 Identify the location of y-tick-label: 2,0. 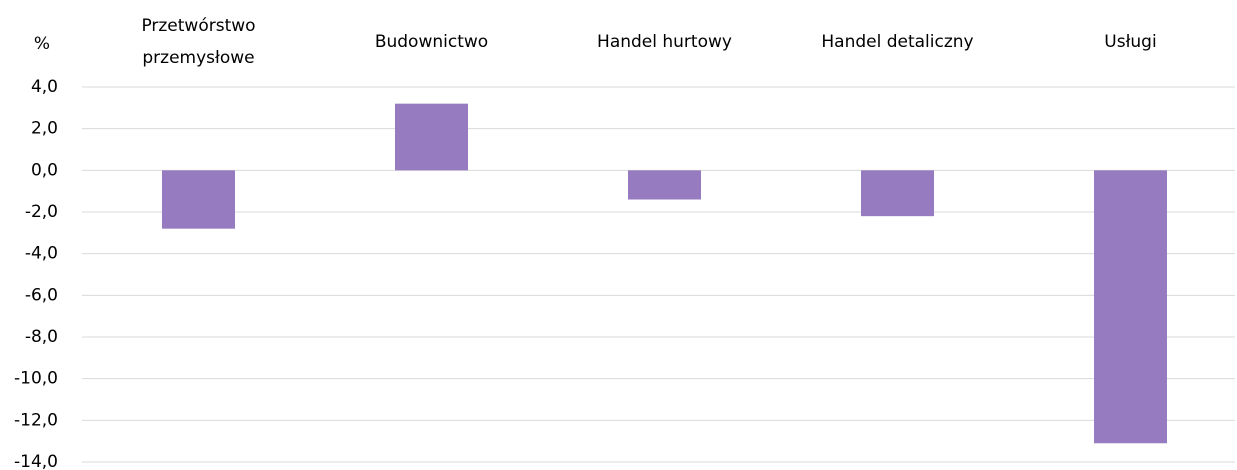
(44, 129).